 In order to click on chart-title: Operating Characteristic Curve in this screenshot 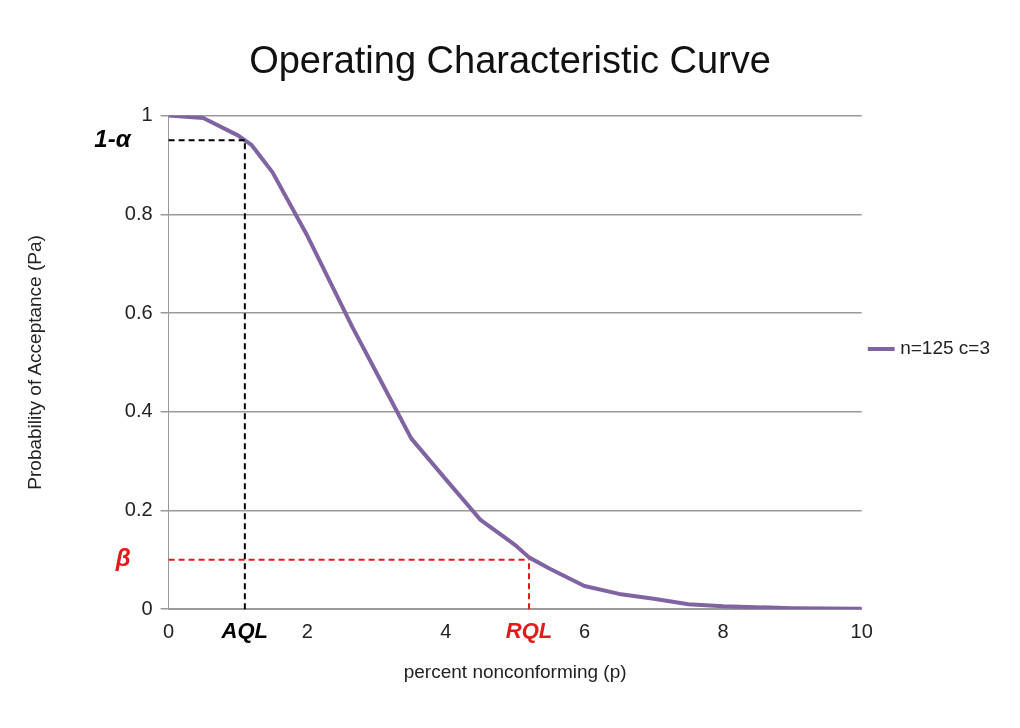, I will do `click(510, 60)`.